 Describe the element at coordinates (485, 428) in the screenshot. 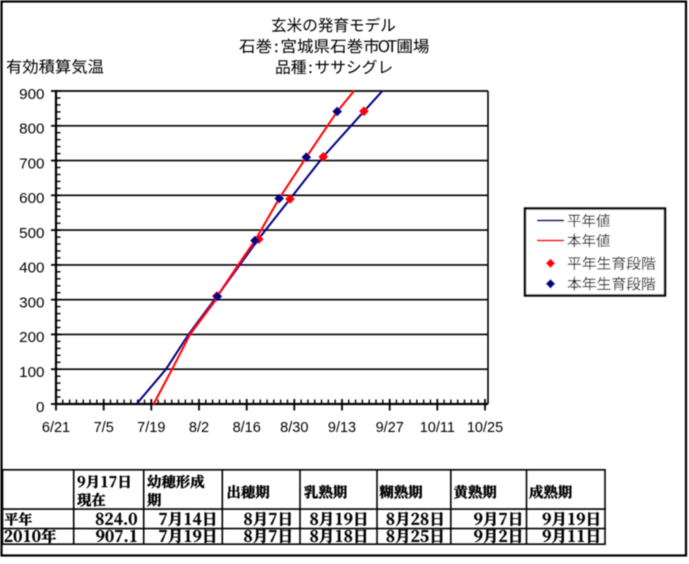

I see `svg-text: 10/25` at that location.